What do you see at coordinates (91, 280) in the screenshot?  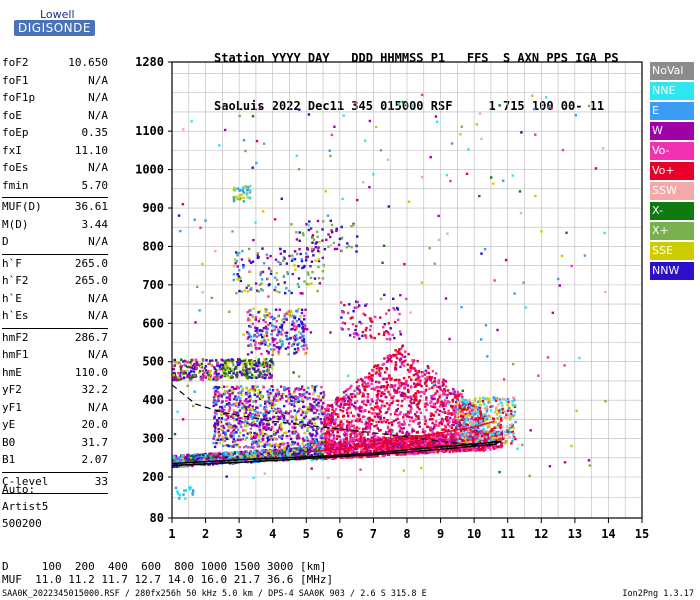 I see `param-value: 265.0` at bounding box center [91, 280].